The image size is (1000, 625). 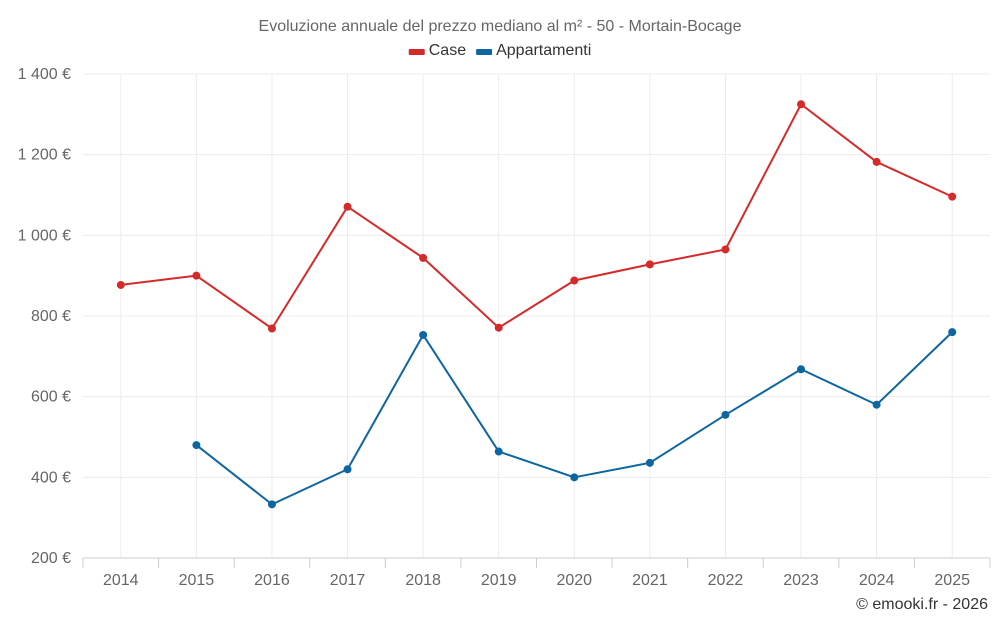 I want to click on y-tick-label: 200 €, so click(x=51, y=558).